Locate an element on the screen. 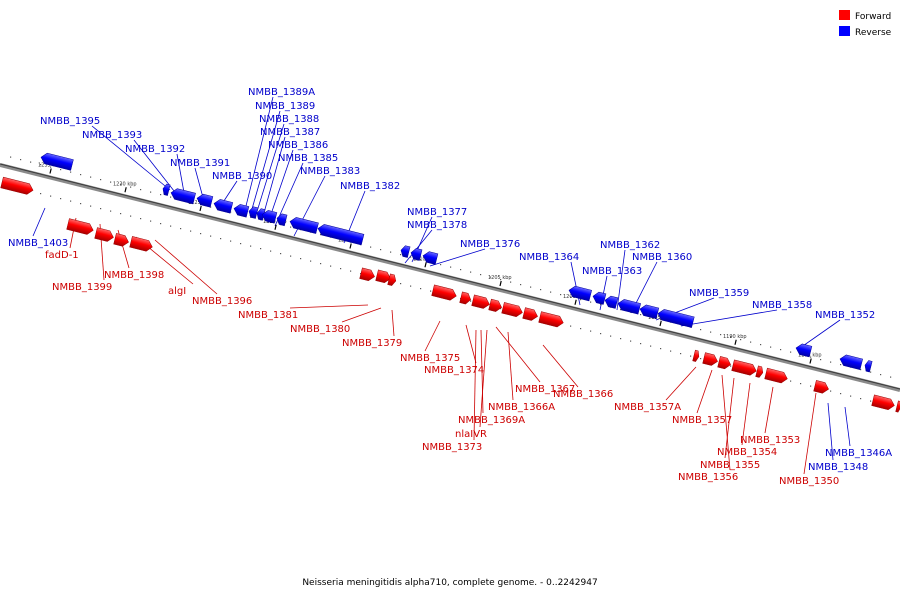  gene-label: NMBB_1362 is located at coordinates (630, 245).